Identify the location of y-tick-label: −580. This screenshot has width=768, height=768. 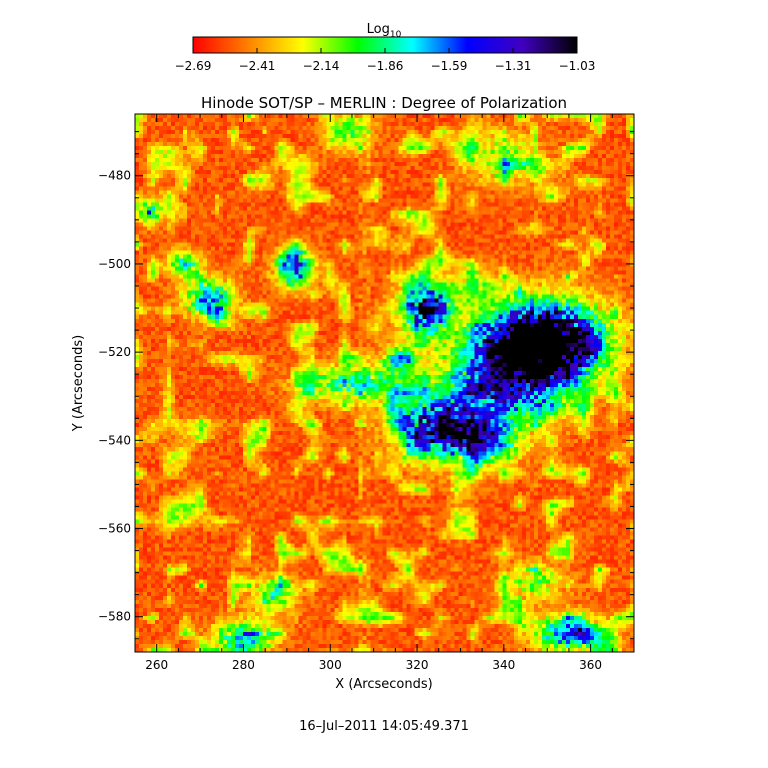
(114, 617).